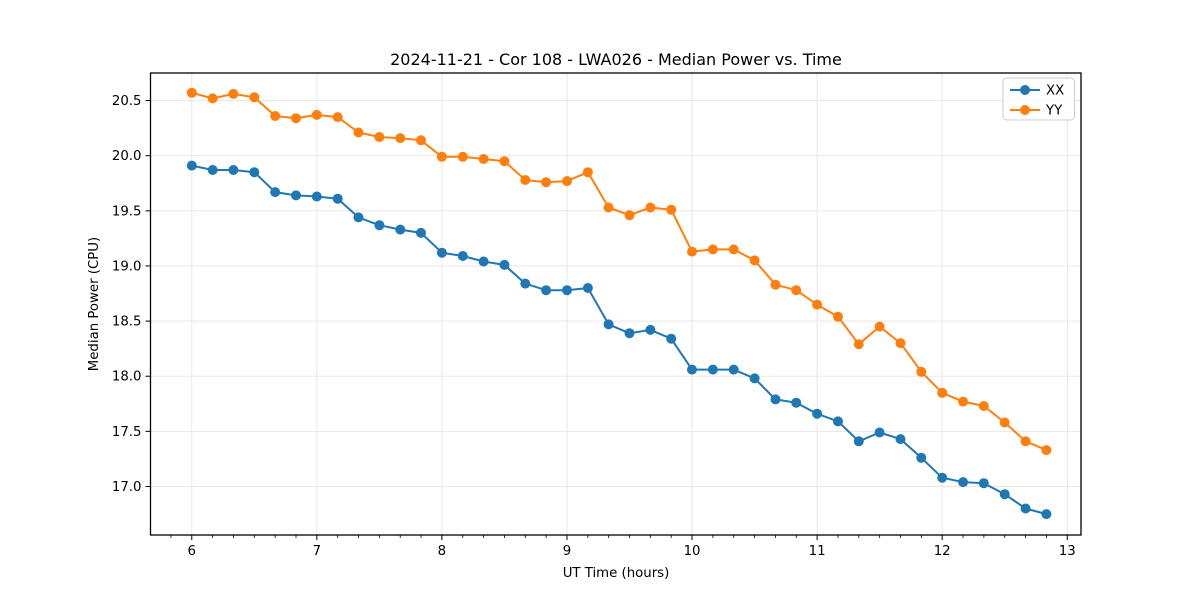 The height and width of the screenshot is (600, 1200). What do you see at coordinates (192, 551) in the screenshot?
I see `x-tick-label: 6` at bounding box center [192, 551].